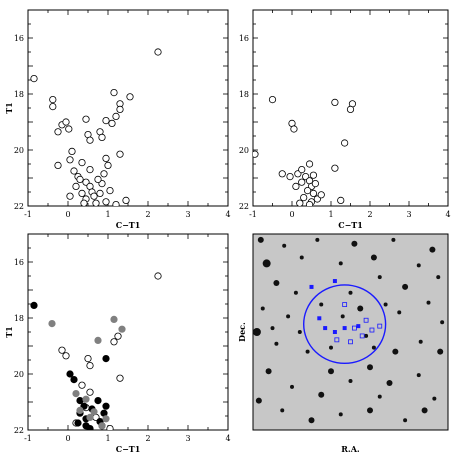 The width and height of the screenshot is (458, 458). What do you see at coordinates (227, 438) in the screenshot?
I see `x-tick-label: 4` at bounding box center [227, 438].